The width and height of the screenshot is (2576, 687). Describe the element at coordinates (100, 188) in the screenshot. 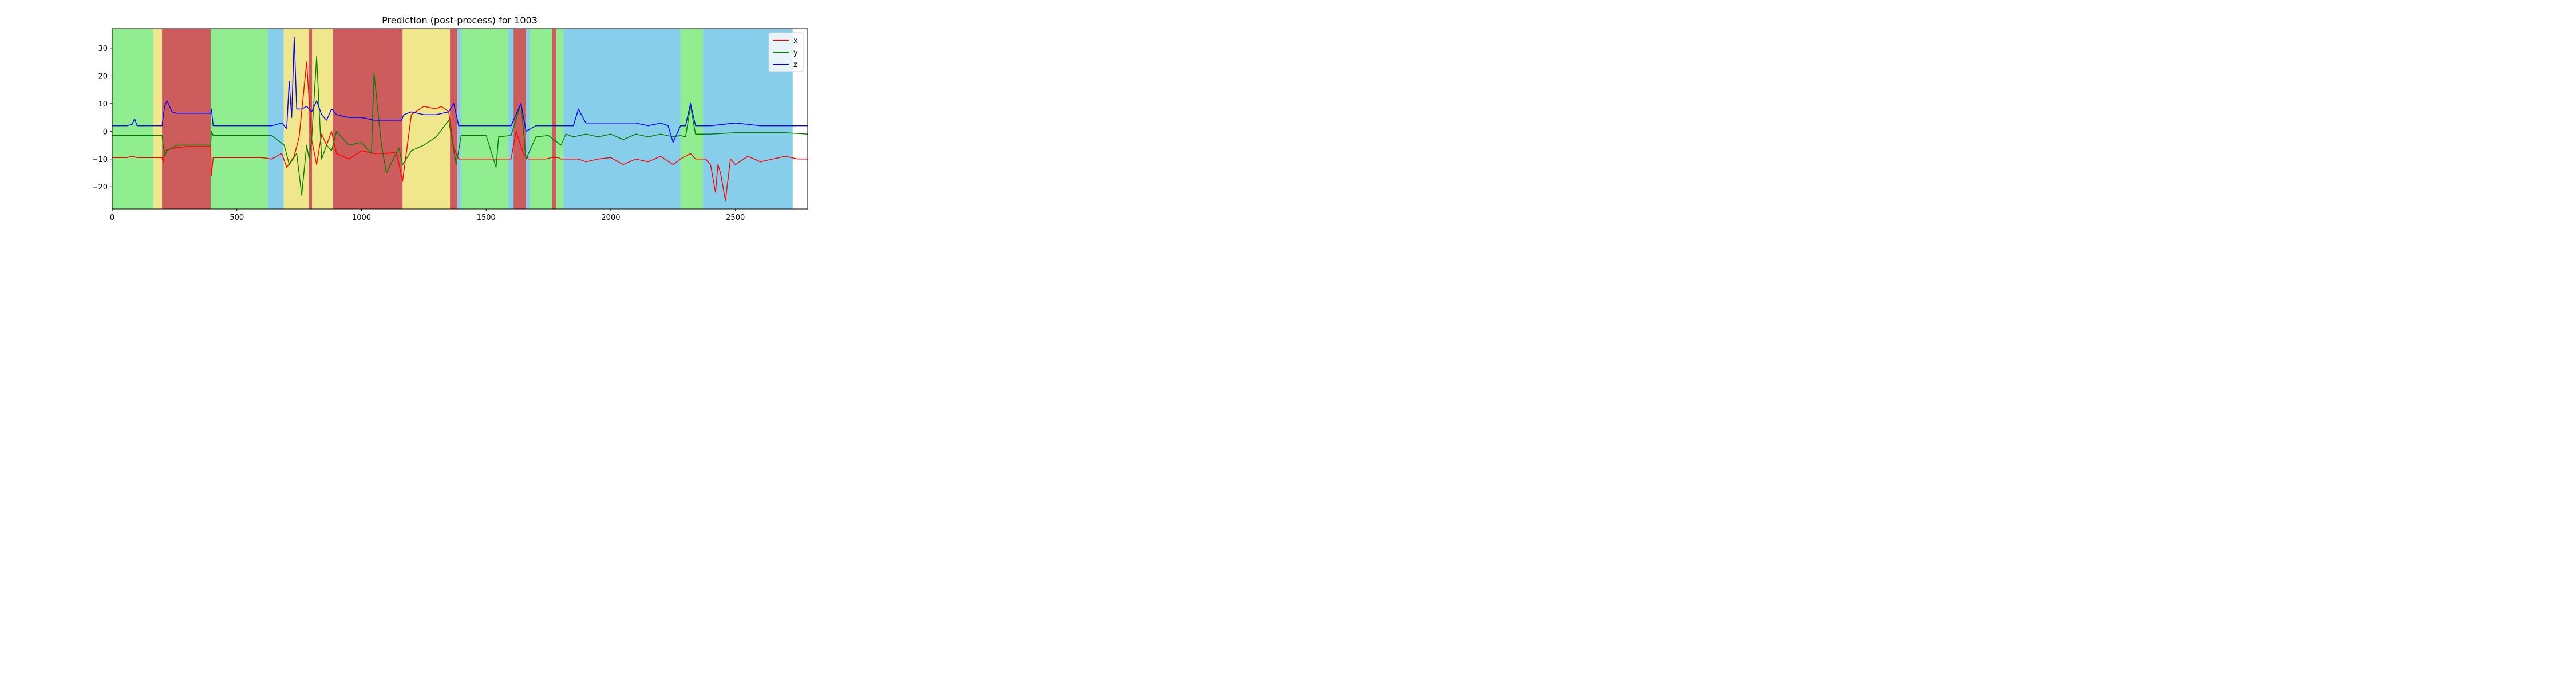

I see `y-tick-label: −20` at that location.